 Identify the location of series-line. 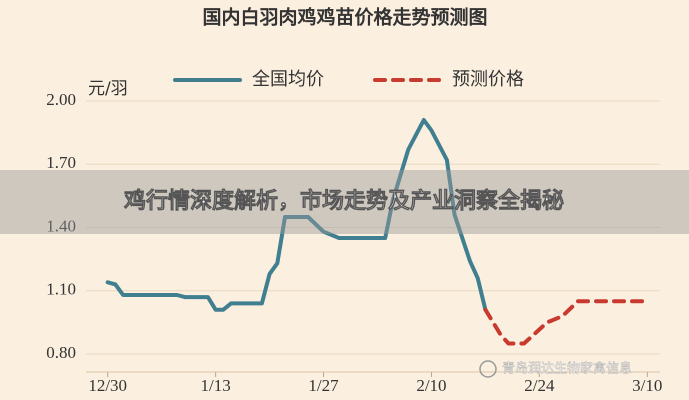
(566, 322).